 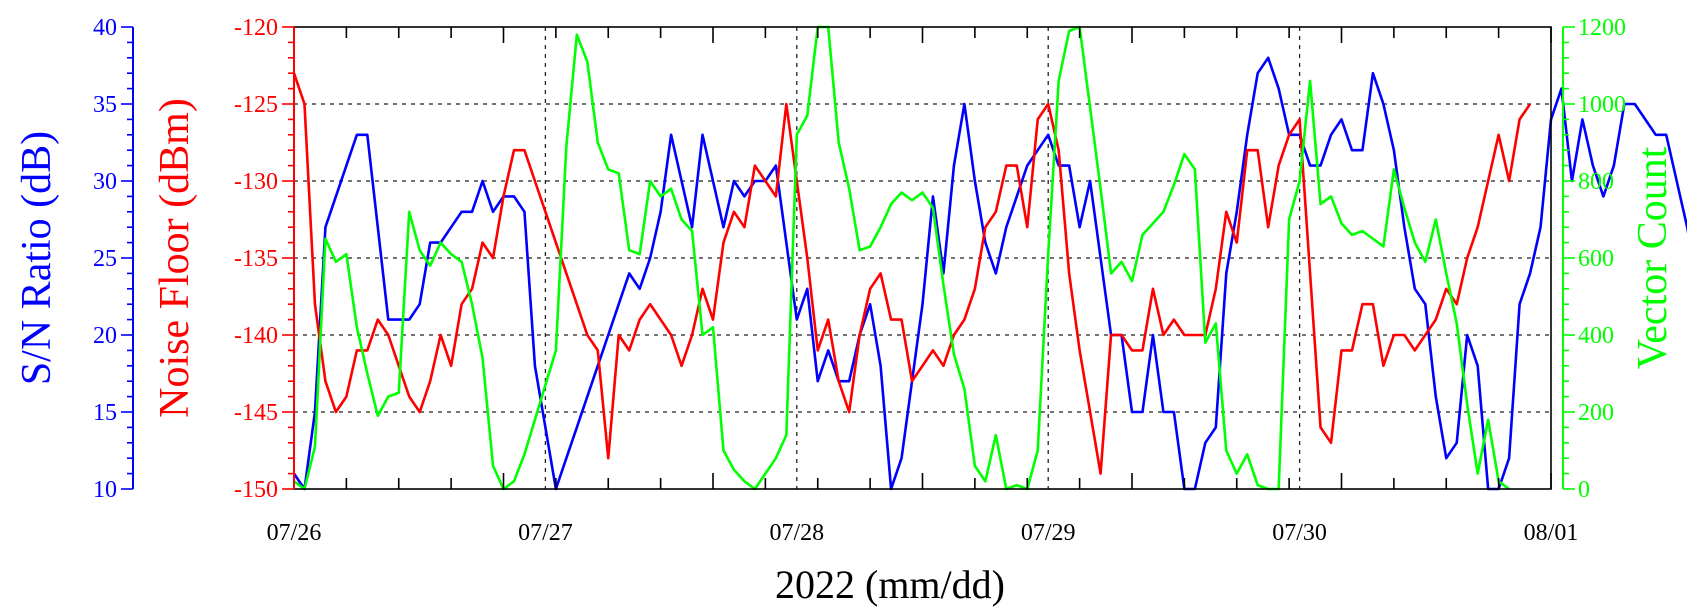 I want to click on y-tick-label: 600, so click(x=1596, y=259).